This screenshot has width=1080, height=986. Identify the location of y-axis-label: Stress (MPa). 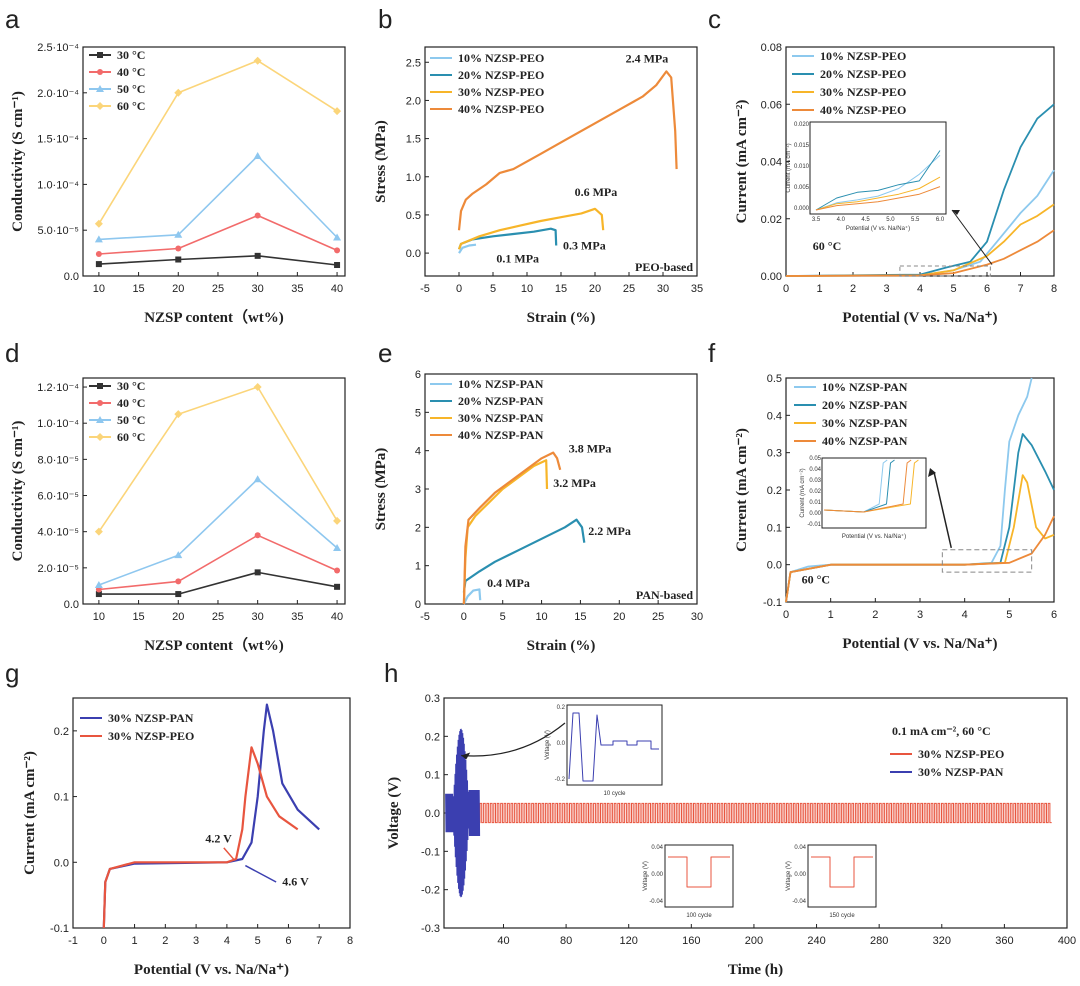
(381, 489).